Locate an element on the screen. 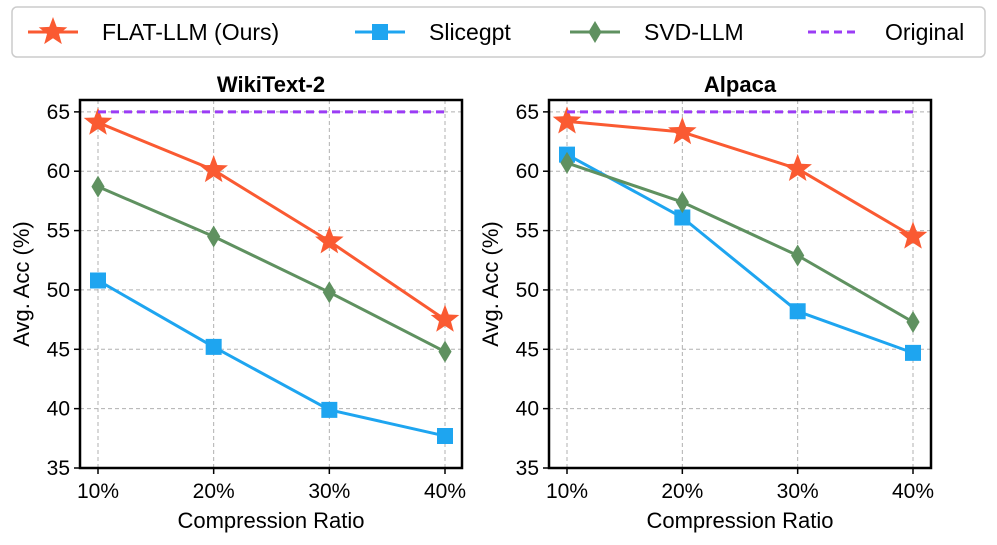 The image size is (997, 545). legend-item-svd-llm: SVD-LLM is located at coordinates (657, 32).